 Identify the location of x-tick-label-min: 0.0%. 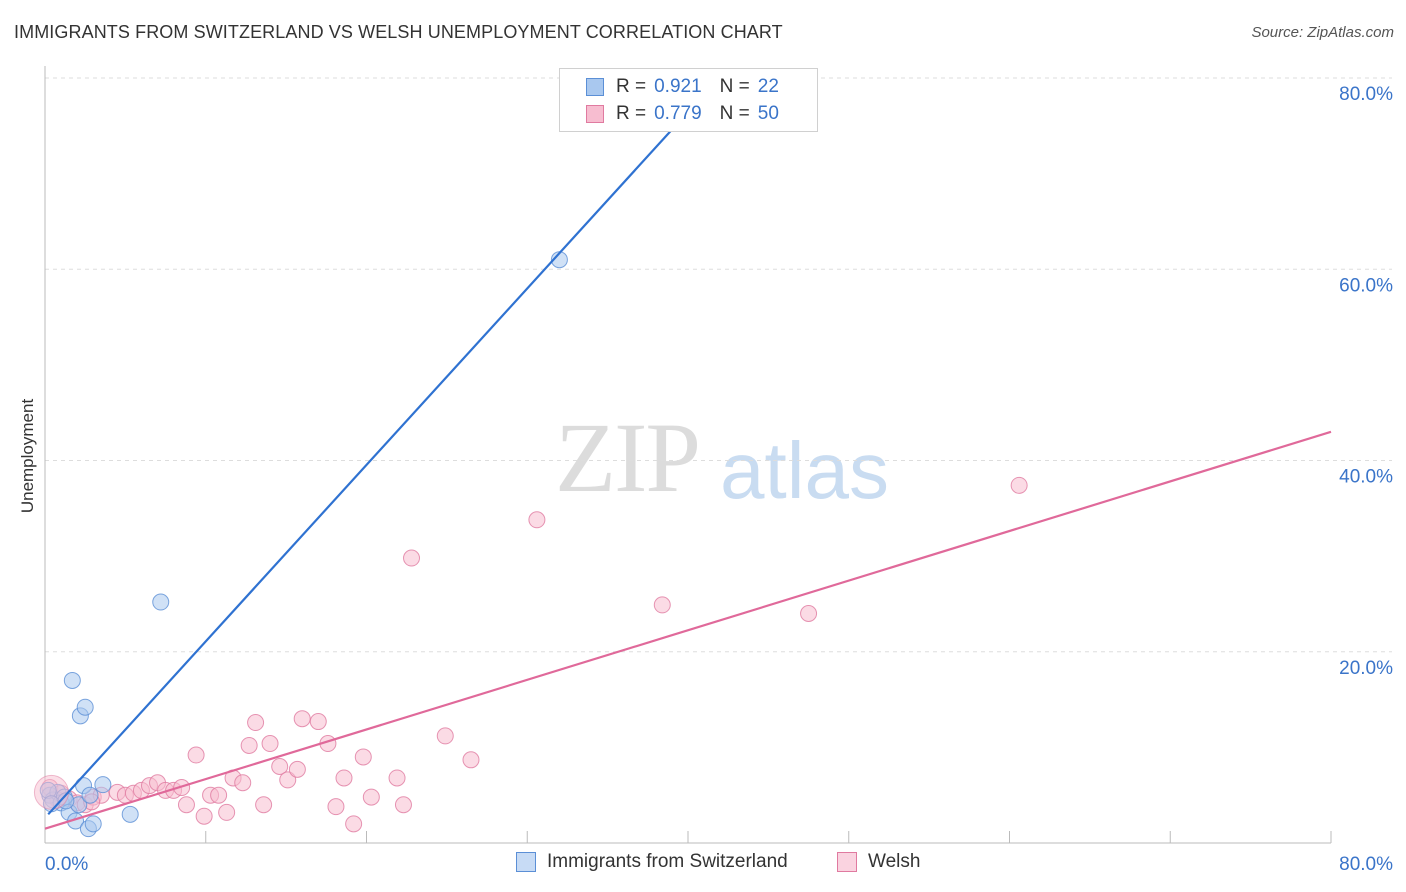
(66, 864).